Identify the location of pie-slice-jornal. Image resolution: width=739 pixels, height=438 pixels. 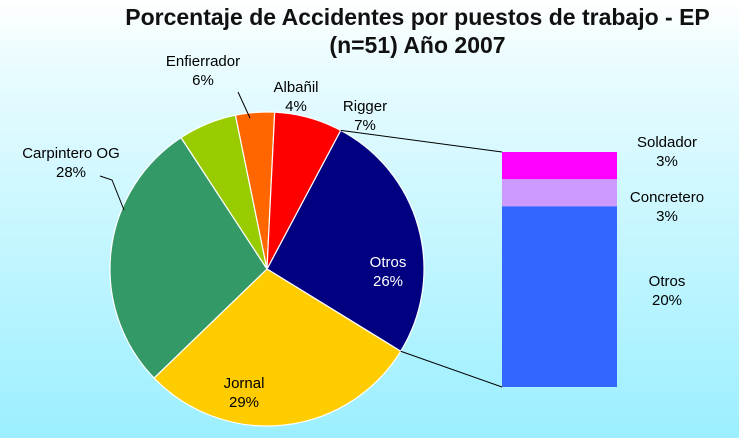
(277, 347).